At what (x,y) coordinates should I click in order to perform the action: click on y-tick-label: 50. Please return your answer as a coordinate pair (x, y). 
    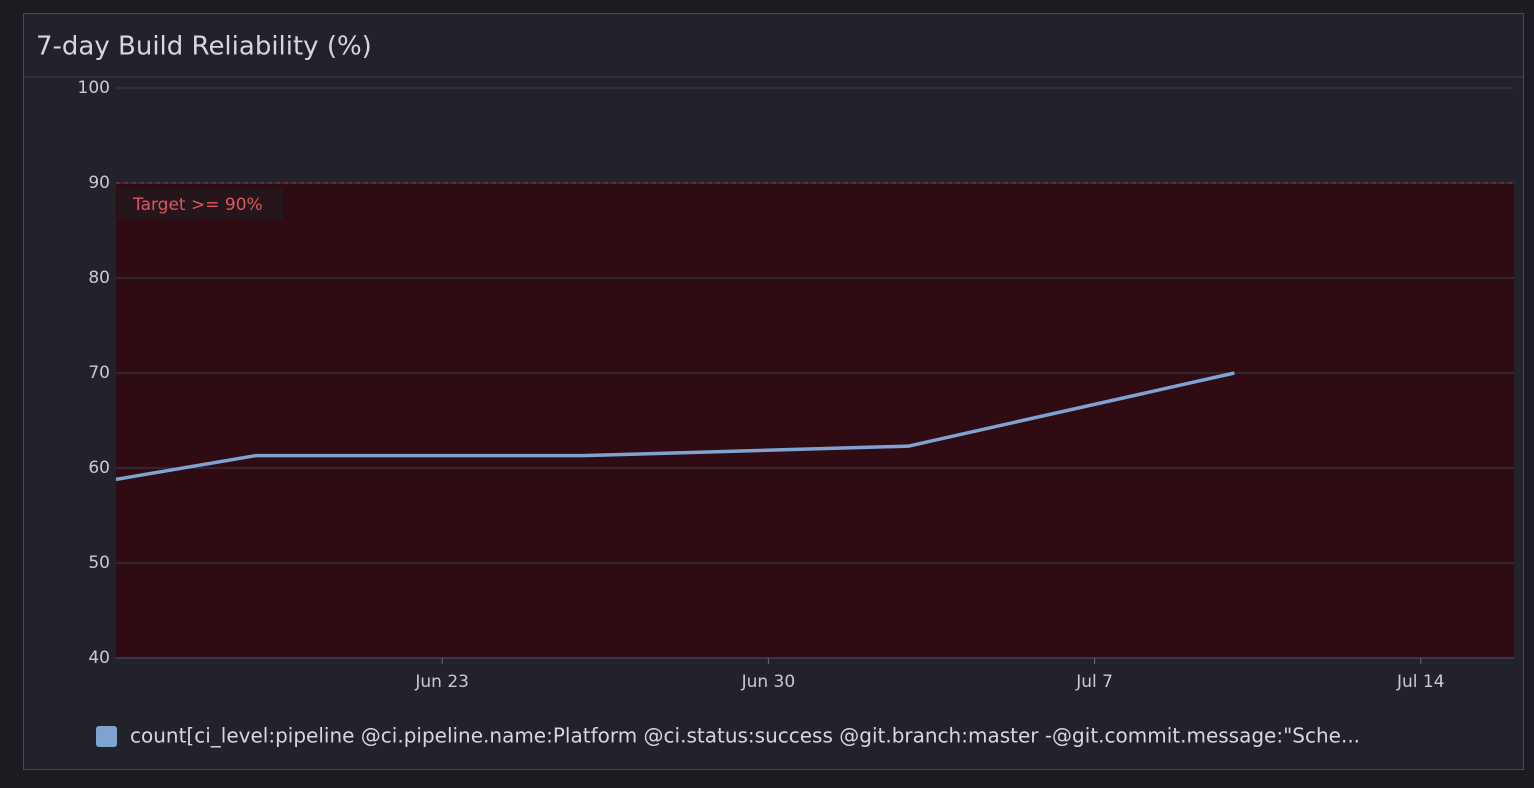
    Looking at the image, I should click on (99, 563).